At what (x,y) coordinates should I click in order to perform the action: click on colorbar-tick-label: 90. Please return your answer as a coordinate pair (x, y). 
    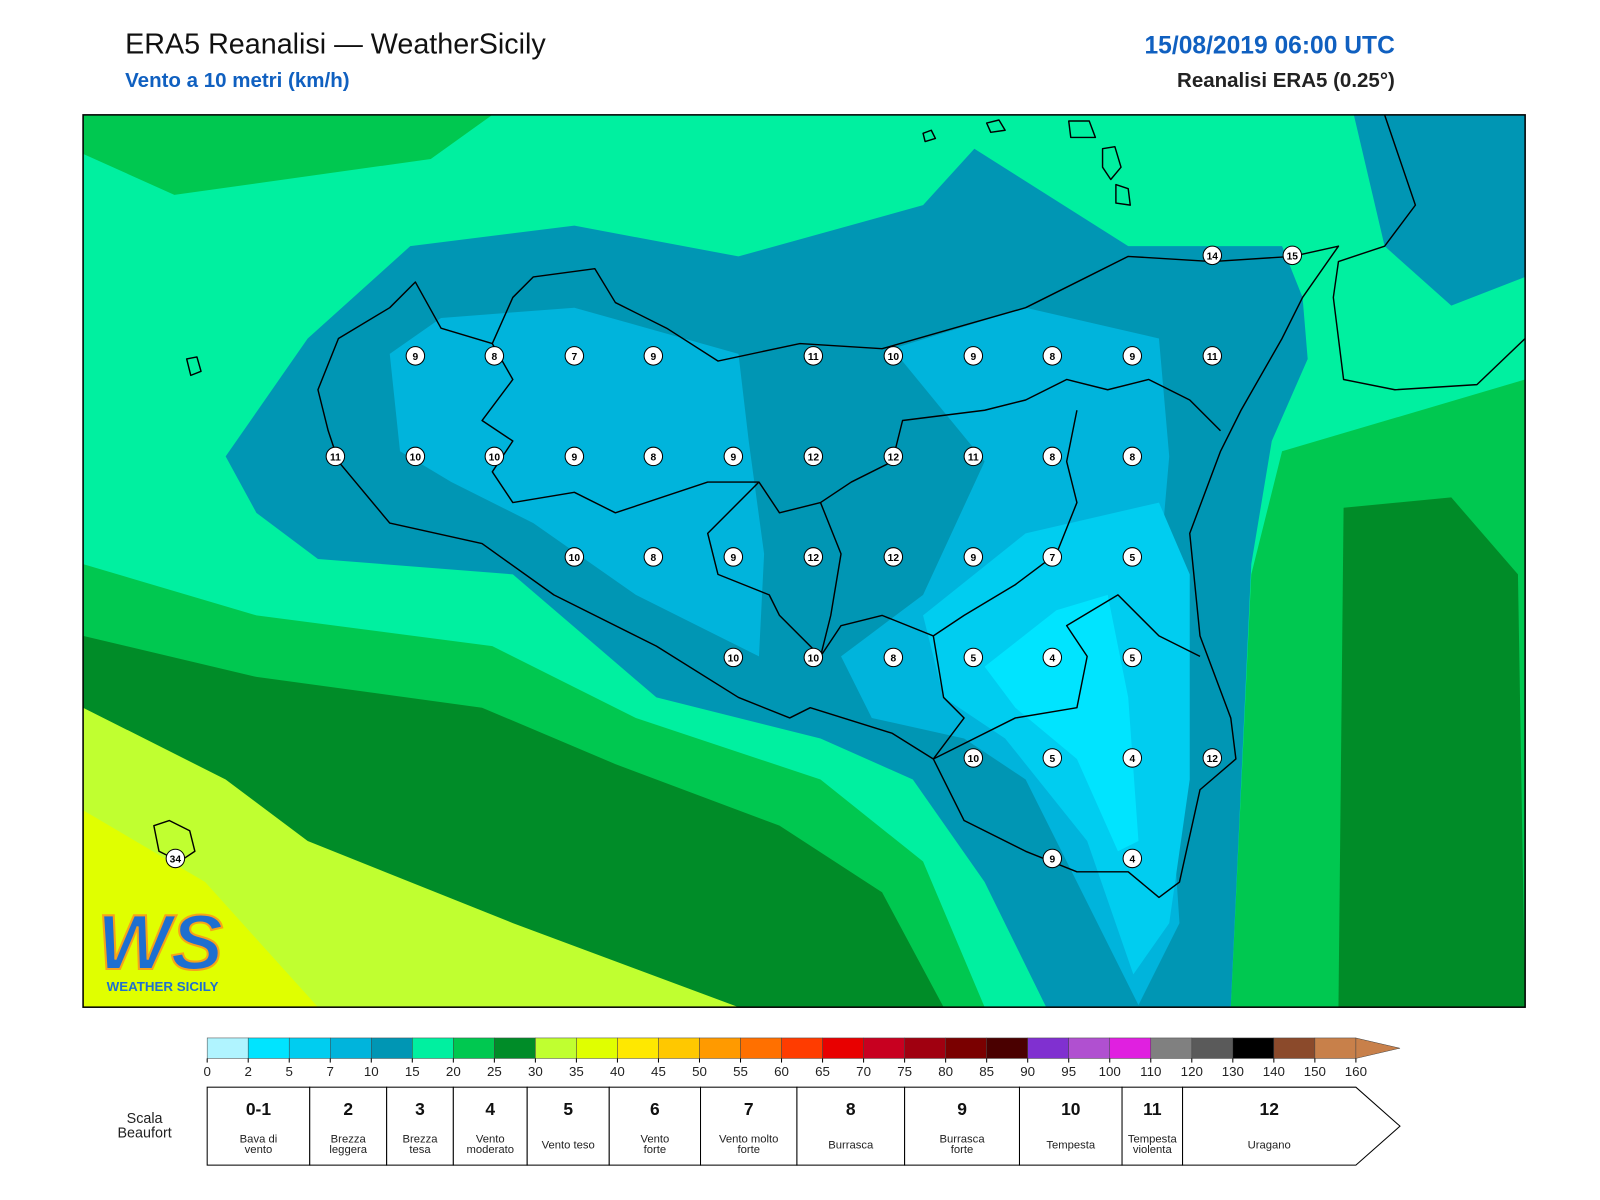
    Looking at the image, I should click on (1027, 1071).